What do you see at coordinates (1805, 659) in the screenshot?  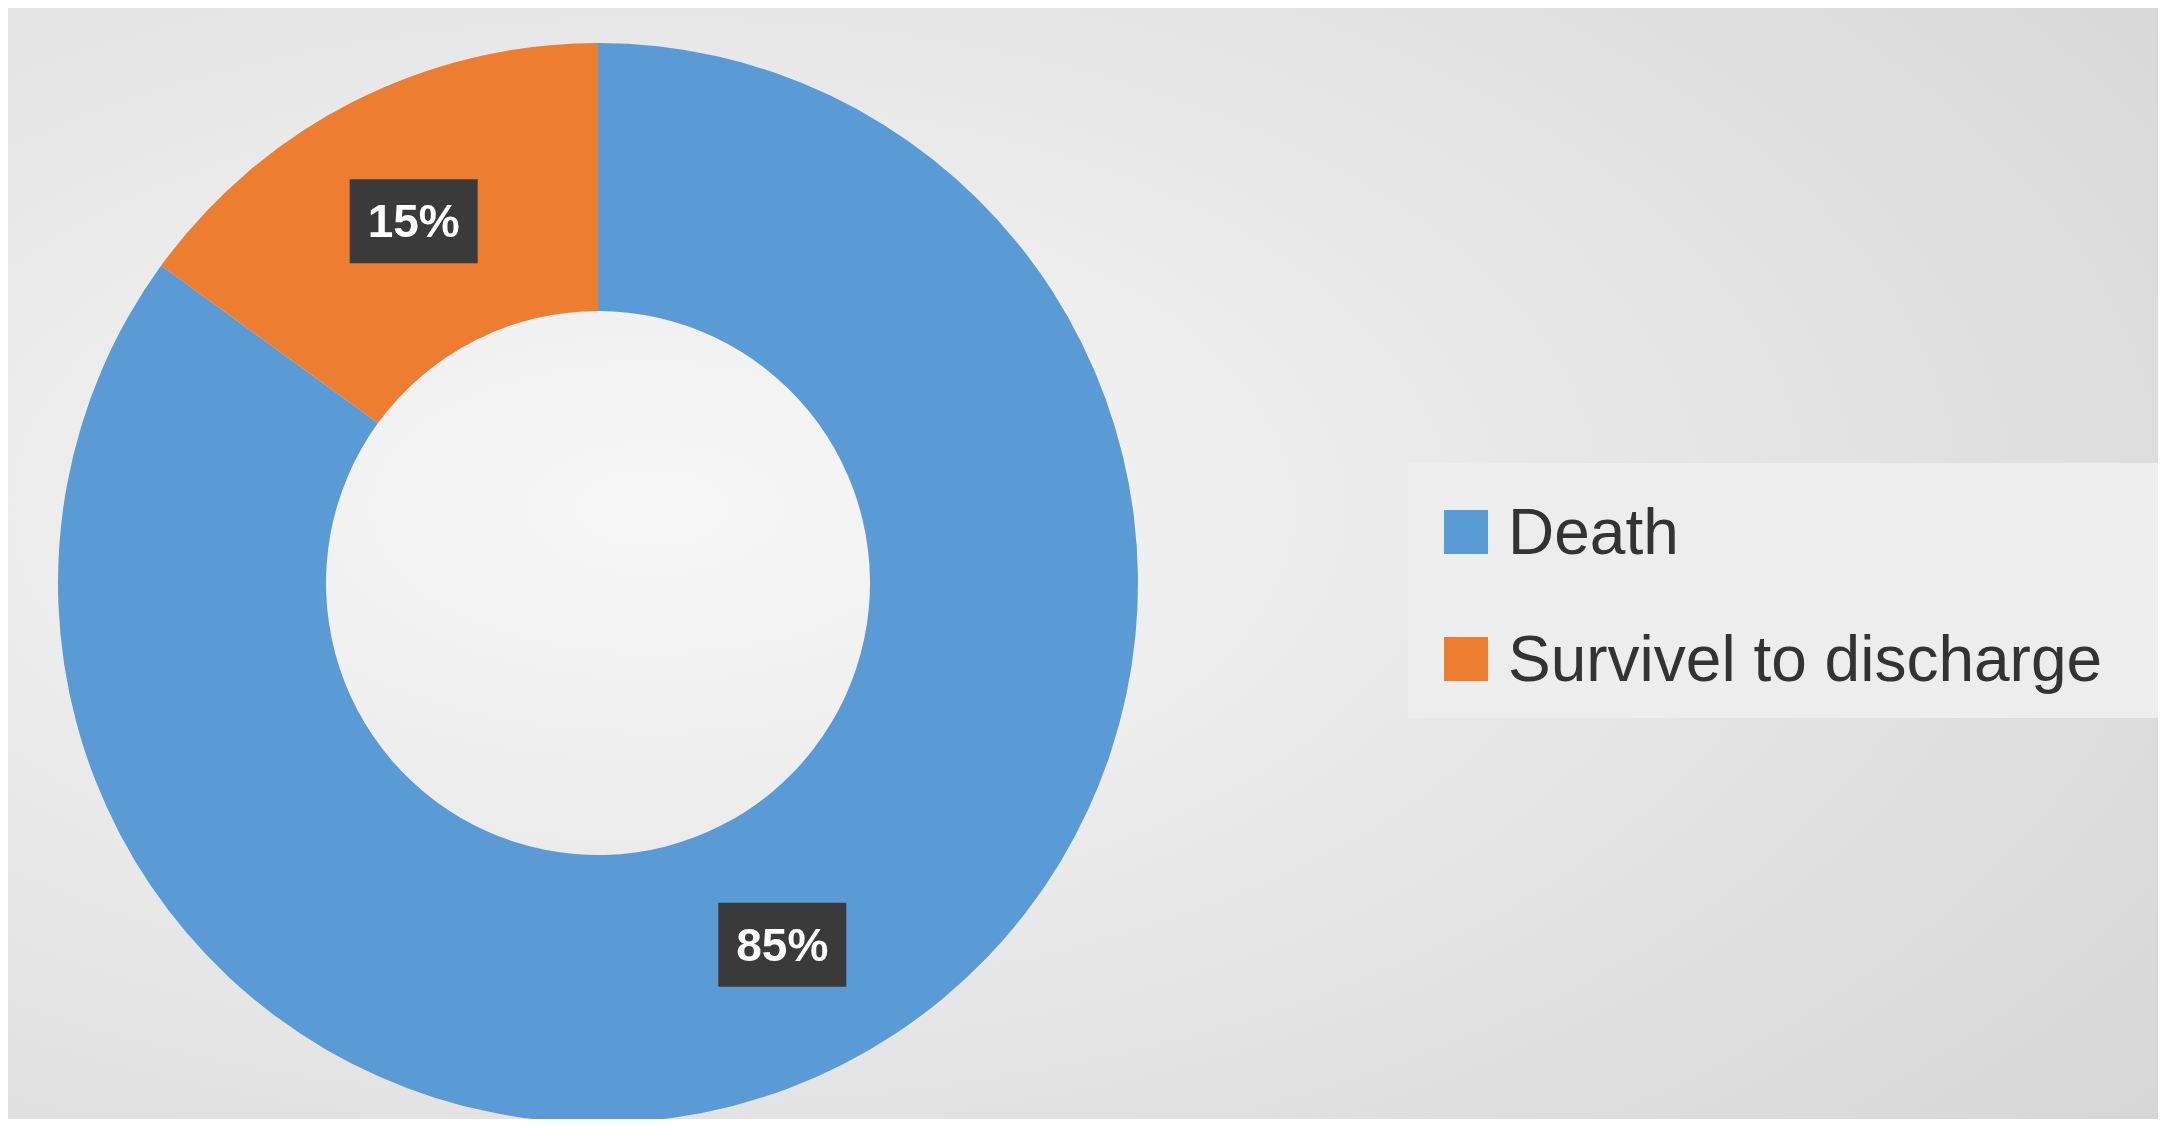 I see `legend-label: Survivel to discharge` at bounding box center [1805, 659].